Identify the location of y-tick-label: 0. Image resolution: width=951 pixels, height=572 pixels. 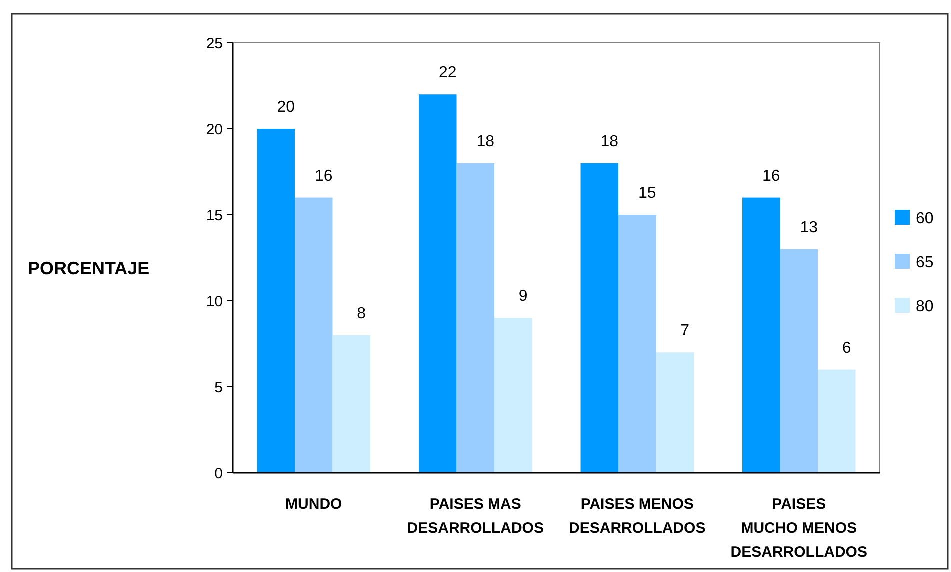
(218, 473).